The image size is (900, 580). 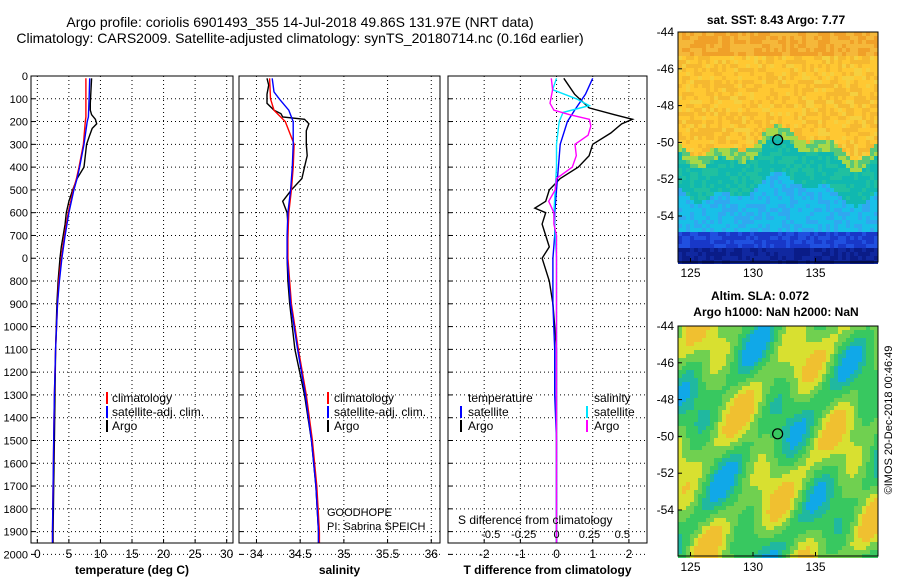 What do you see at coordinates (142, 398) in the screenshot?
I see `legend-climatology-label: climatology` at bounding box center [142, 398].